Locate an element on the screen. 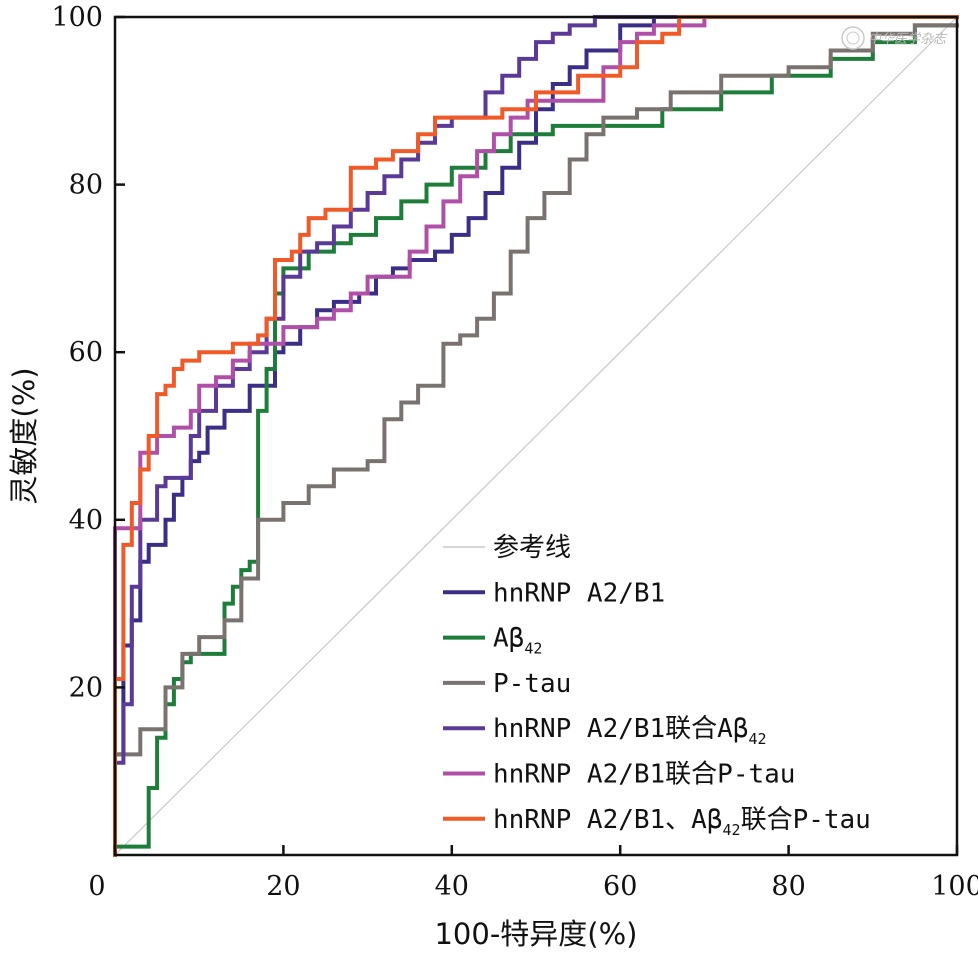 The image size is (978, 961). legend-label-4: hnRNP A2/B1联合Aβ42 is located at coordinates (630, 731).